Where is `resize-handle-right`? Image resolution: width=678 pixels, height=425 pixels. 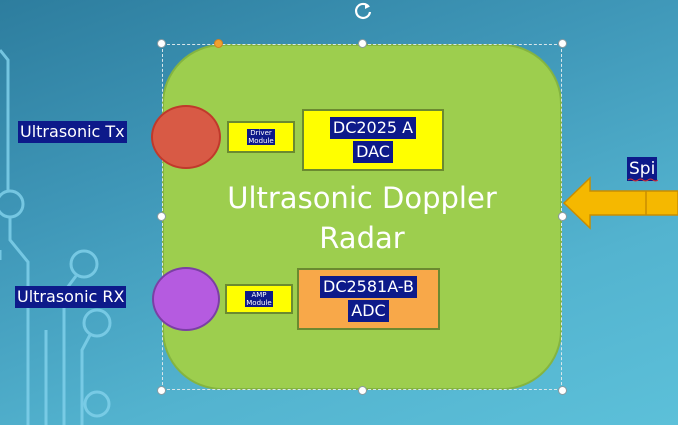
resize-handle-right is located at coordinates (562, 216).